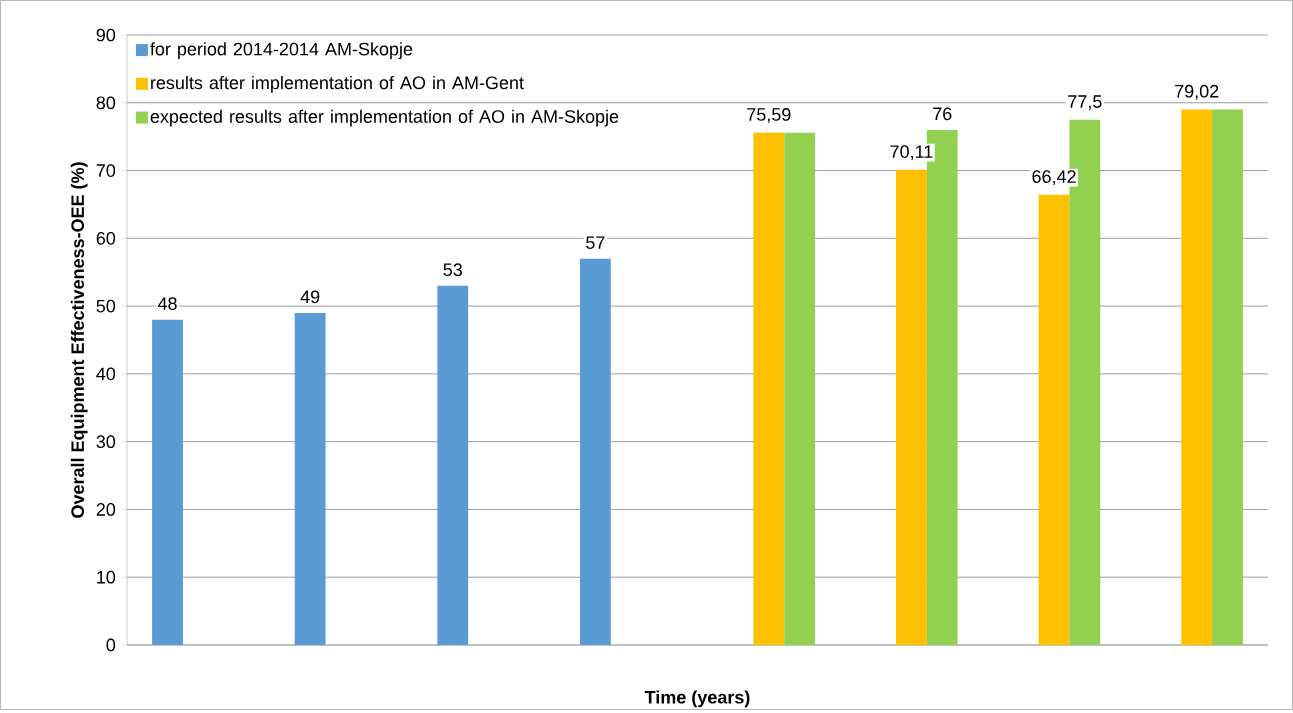  What do you see at coordinates (452, 269) in the screenshot?
I see `data-label: 53` at bounding box center [452, 269].